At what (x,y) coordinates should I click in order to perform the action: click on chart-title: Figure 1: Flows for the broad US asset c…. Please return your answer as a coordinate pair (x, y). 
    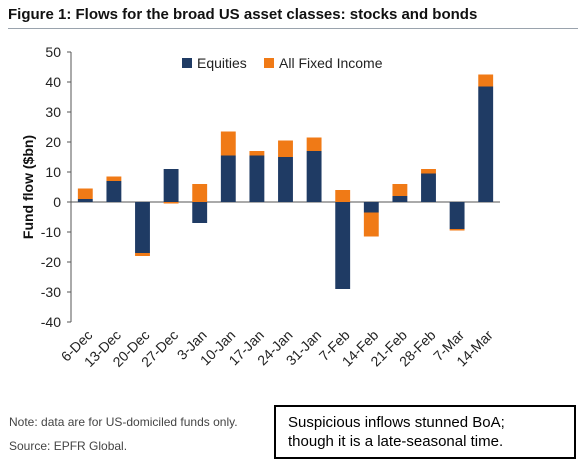
    Looking at the image, I should click on (293, 17).